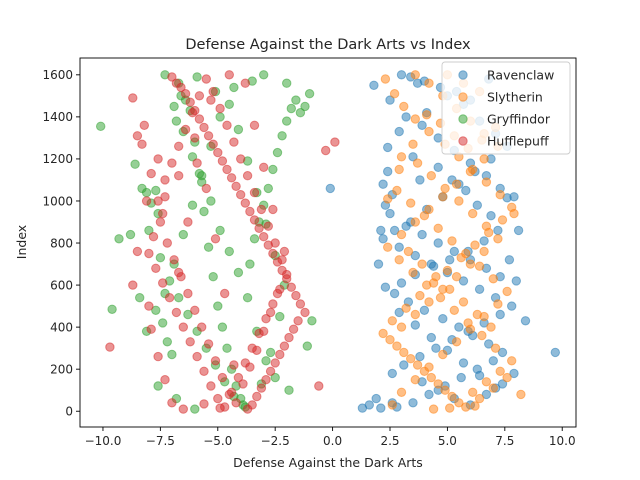 The width and height of the screenshot is (640, 480). Describe the element at coordinates (330, 437) in the screenshot. I see `x-axis: −10.0 −7.5 −5.0 −2.5 0.0 2.5 5.0 7.5 10.0` at that location.